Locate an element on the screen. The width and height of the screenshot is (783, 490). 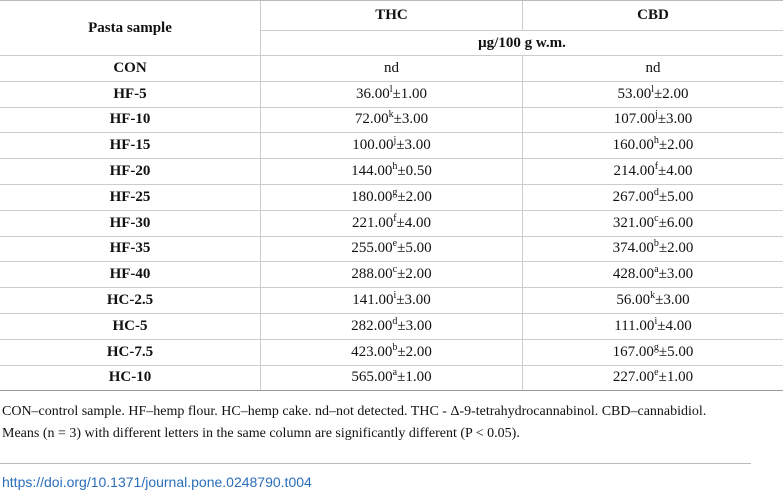
sd: ±0.50 is located at coordinates (414, 171).